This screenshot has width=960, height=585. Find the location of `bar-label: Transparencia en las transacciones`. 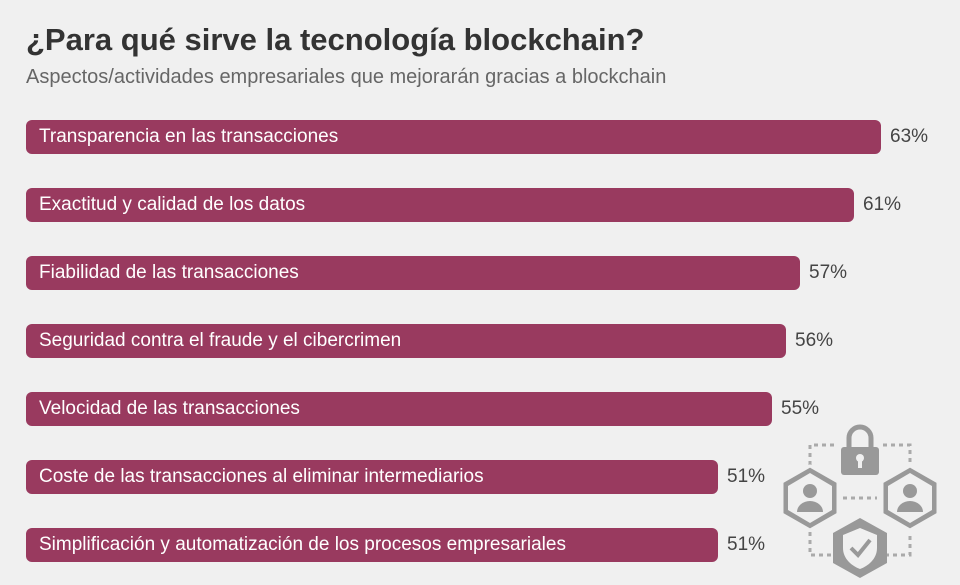

bar-label: Transparencia en las transacciones is located at coordinates (189, 136).